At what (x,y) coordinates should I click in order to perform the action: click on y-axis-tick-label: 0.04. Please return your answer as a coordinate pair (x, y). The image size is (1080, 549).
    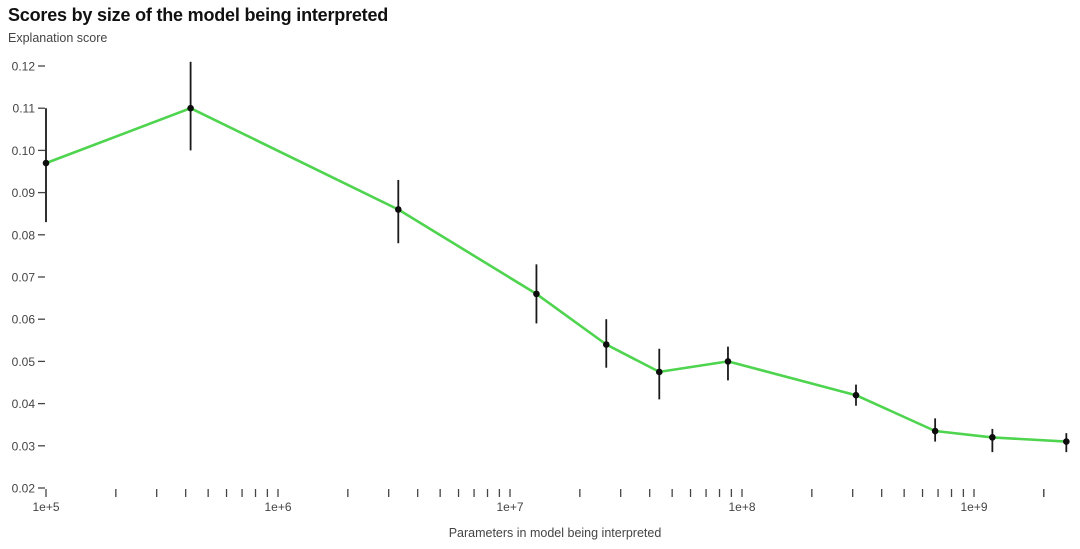
    Looking at the image, I should click on (24, 404).